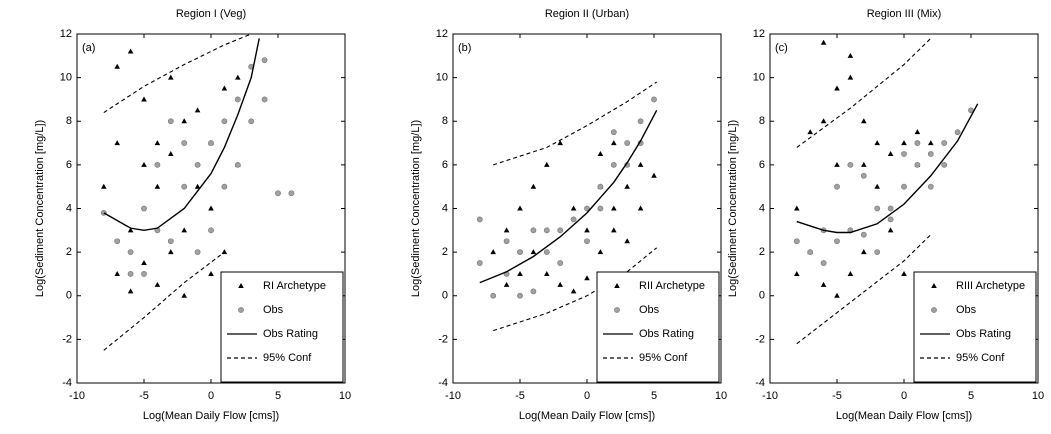  I want to click on panel-label: (a), so click(88, 48).